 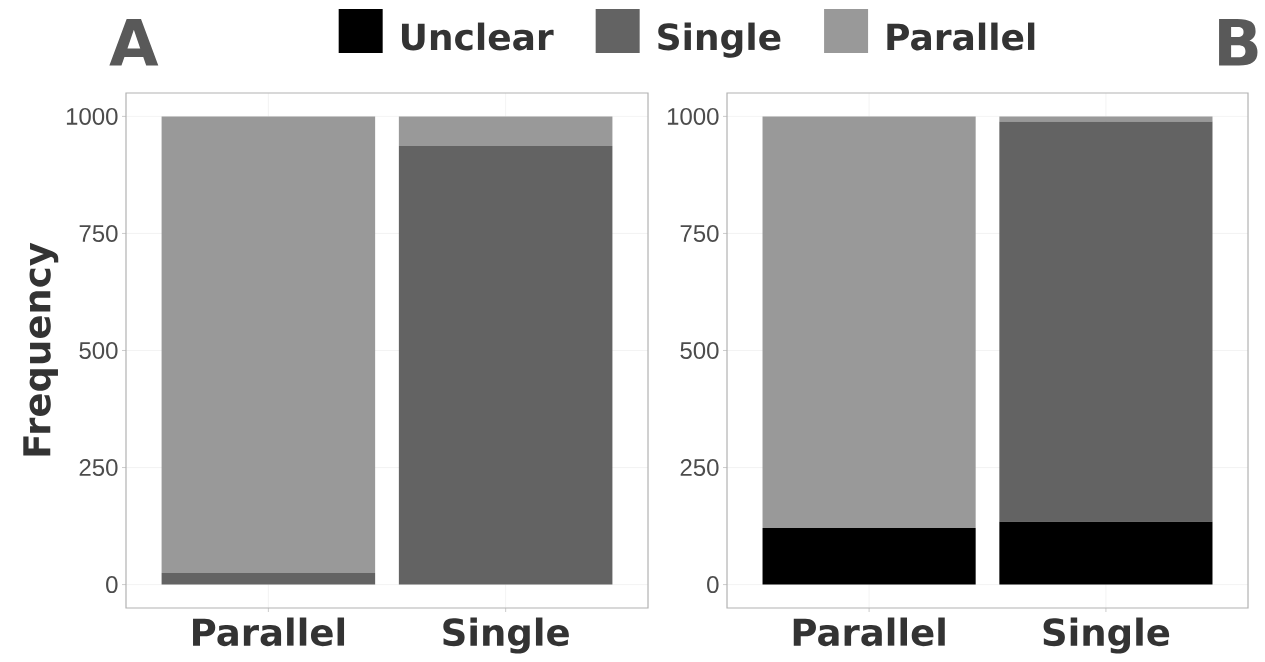 What do you see at coordinates (134, 42) in the screenshot?
I see `chart-title: A` at bounding box center [134, 42].